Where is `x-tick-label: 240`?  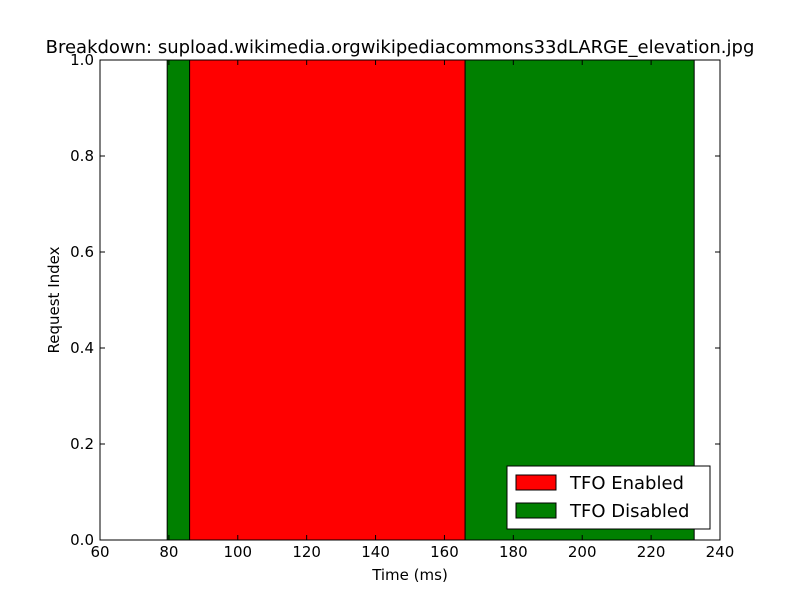
x-tick-label: 240 is located at coordinates (720, 552).